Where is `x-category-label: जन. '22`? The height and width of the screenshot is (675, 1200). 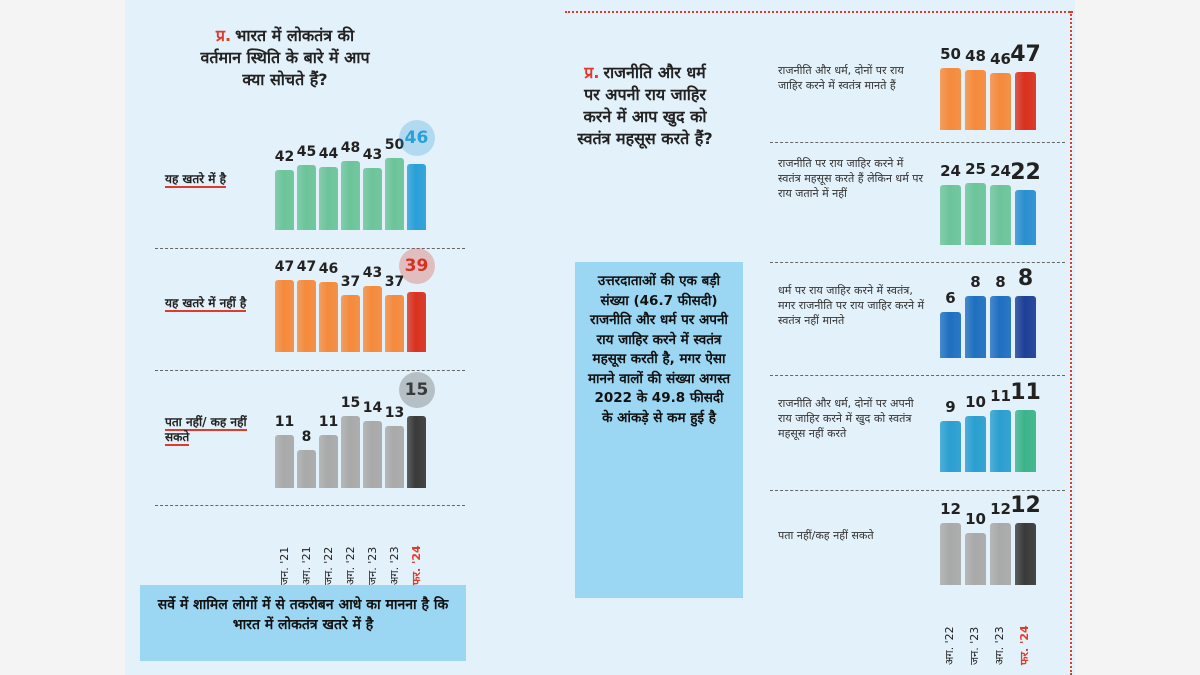 x-category-label: जन. '22 is located at coordinates (328, 565).